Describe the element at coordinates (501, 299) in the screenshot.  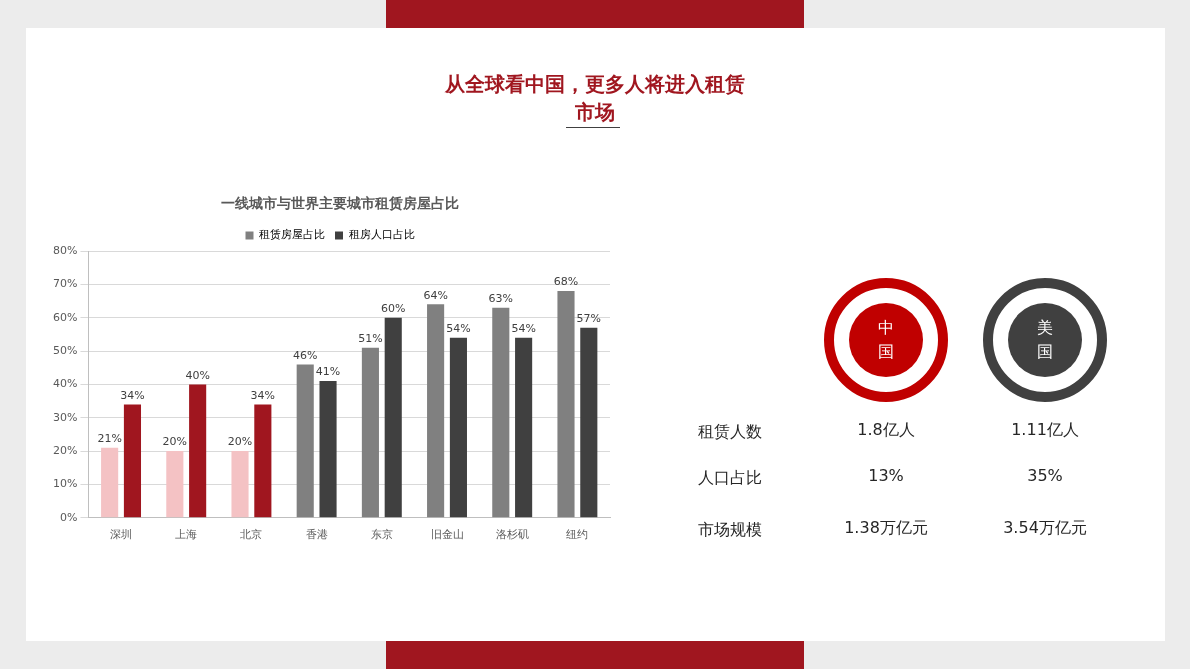
I see `data-label: 63%` at that location.